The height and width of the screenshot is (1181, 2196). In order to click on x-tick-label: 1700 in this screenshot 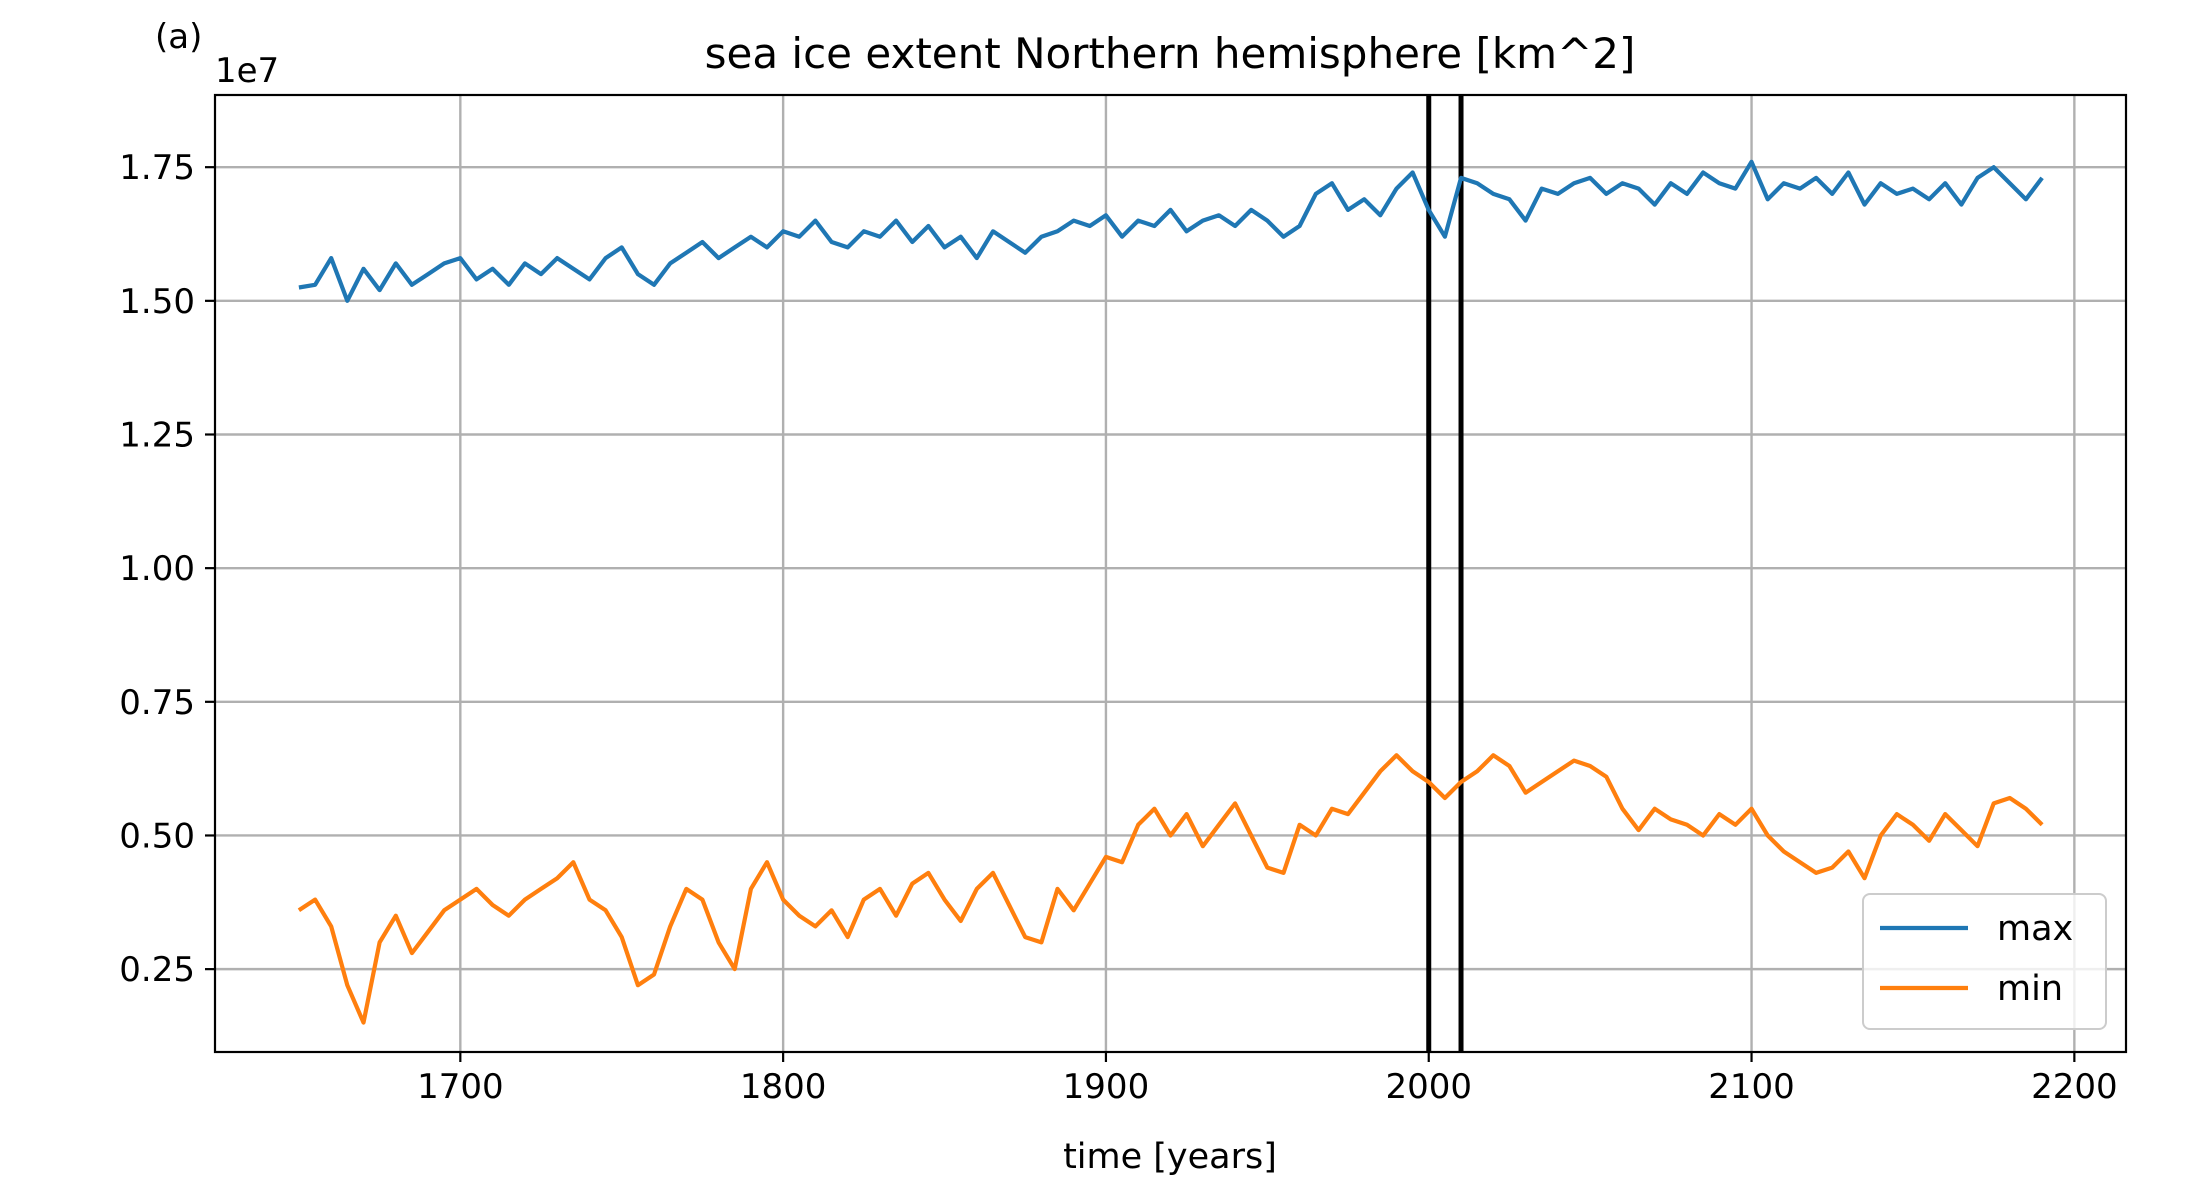, I will do `click(460, 1087)`.